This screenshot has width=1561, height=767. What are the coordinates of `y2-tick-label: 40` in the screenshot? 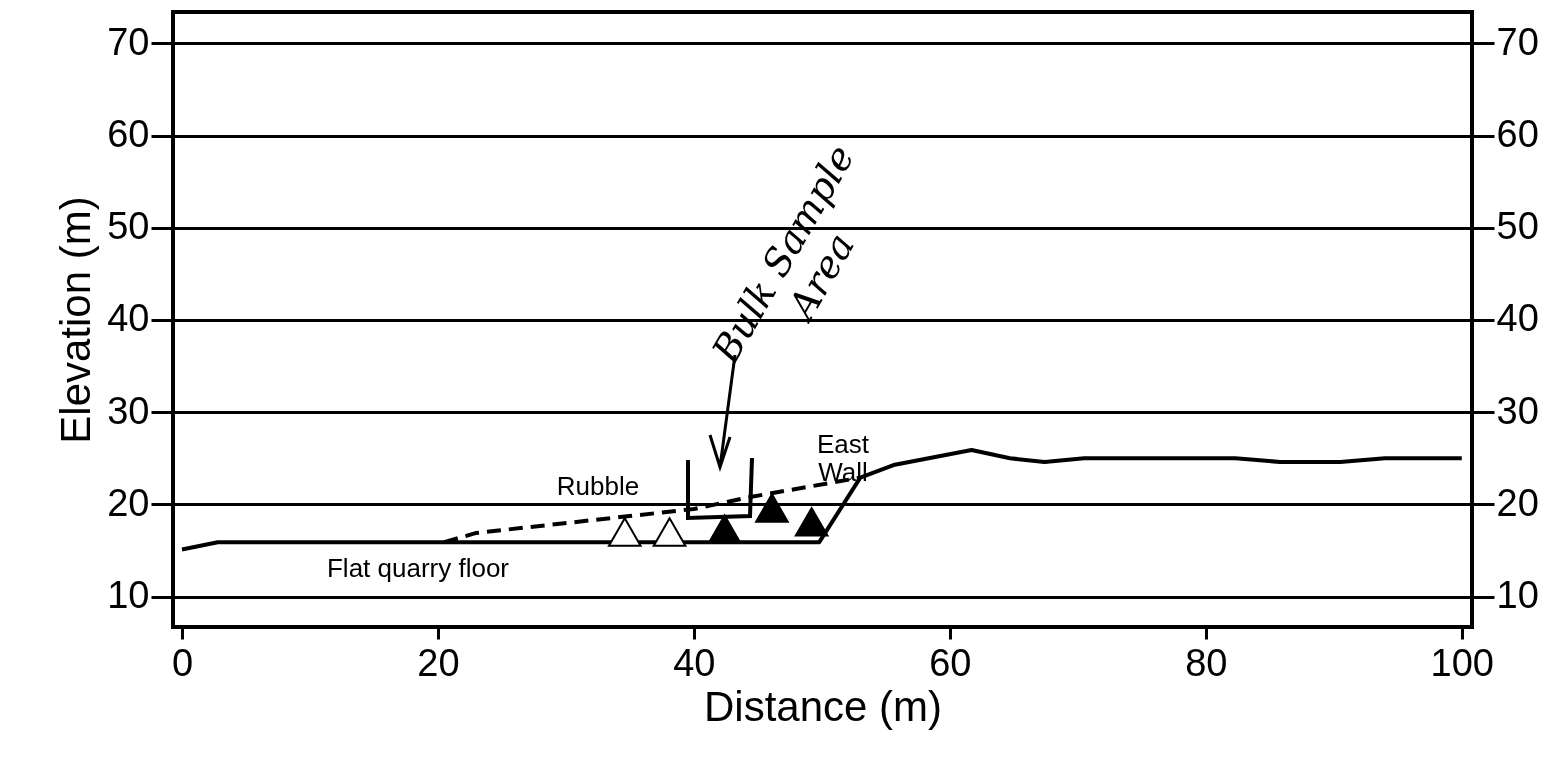 It's located at (1517, 318).